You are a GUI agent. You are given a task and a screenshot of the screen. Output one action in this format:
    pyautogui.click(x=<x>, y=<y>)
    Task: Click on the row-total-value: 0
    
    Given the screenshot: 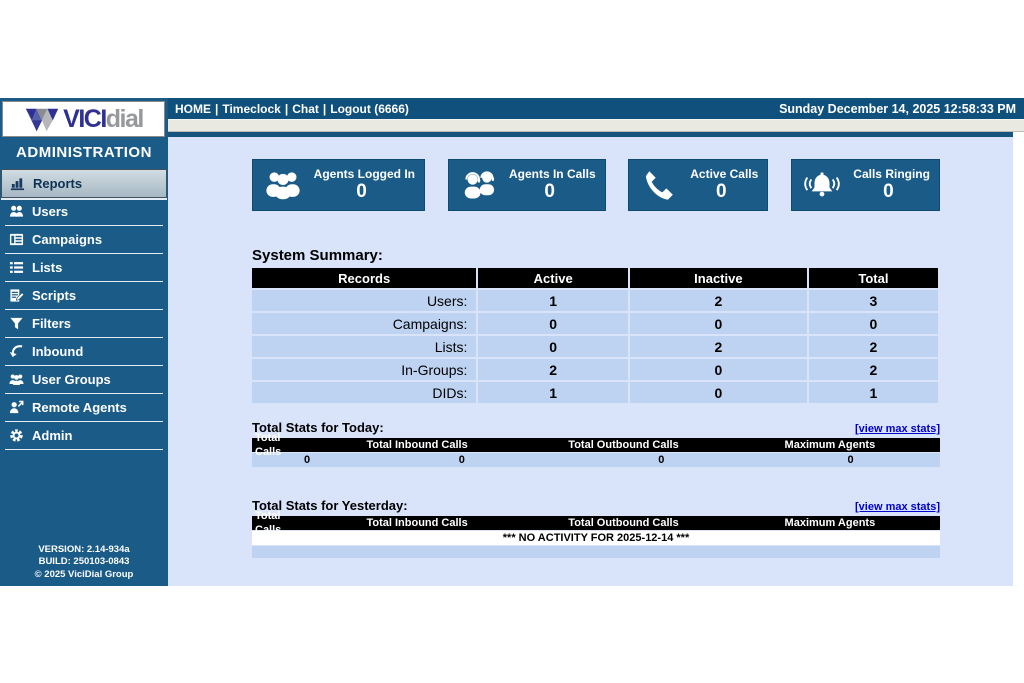 What is the action you would take?
    pyautogui.click(x=873, y=323)
    